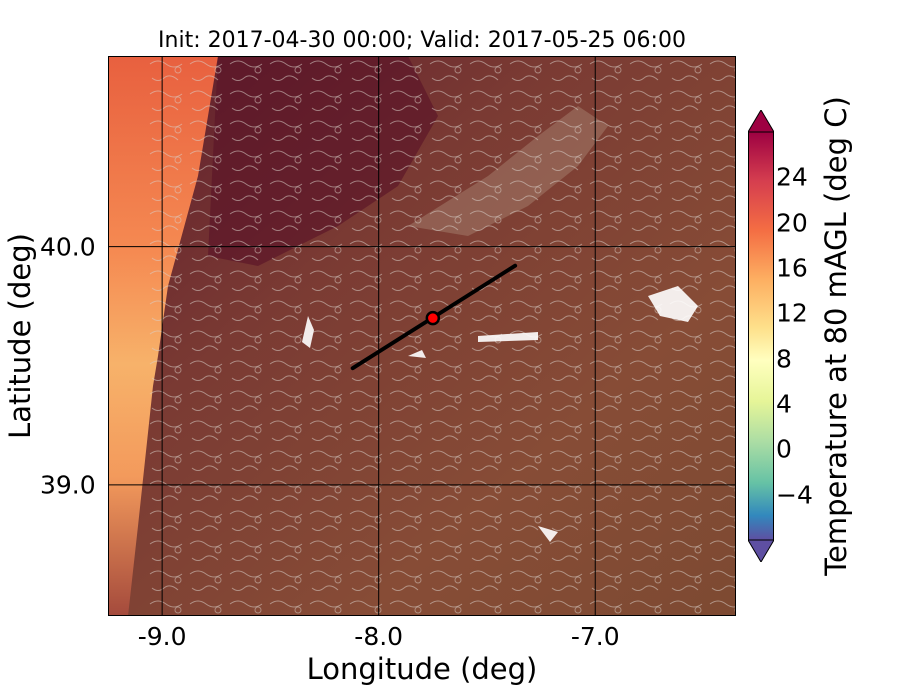  I want to click on x-tick-label: -7.0, so click(595, 636).